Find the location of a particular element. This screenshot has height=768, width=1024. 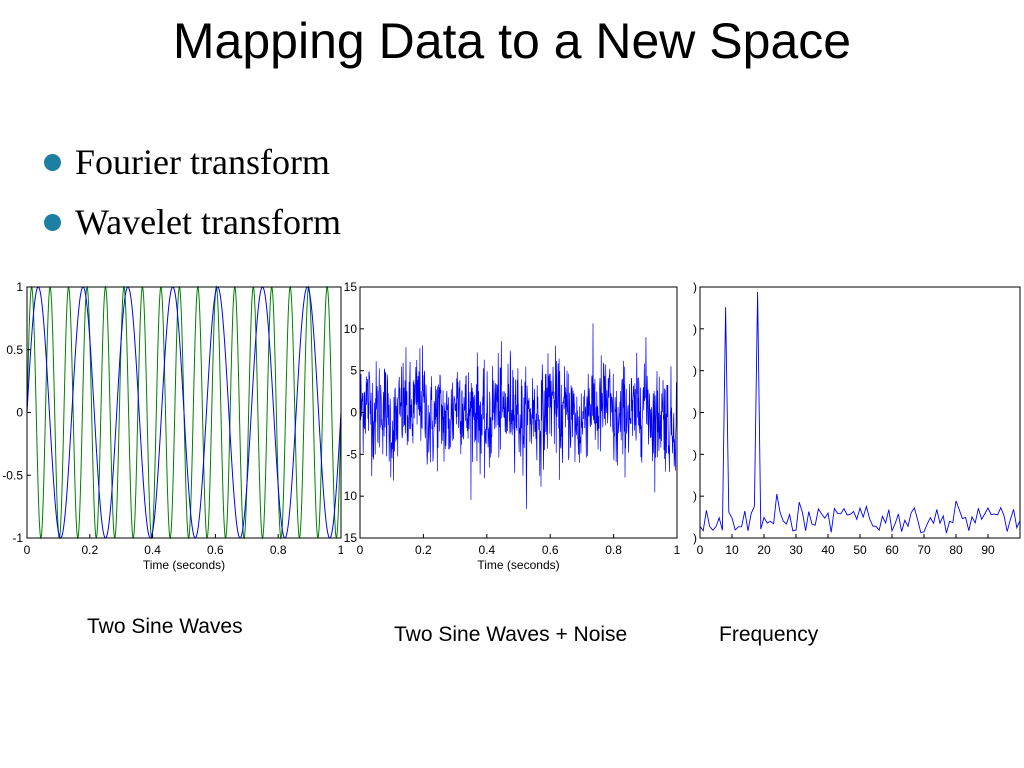

x-tick-label: 40 is located at coordinates (828, 550).